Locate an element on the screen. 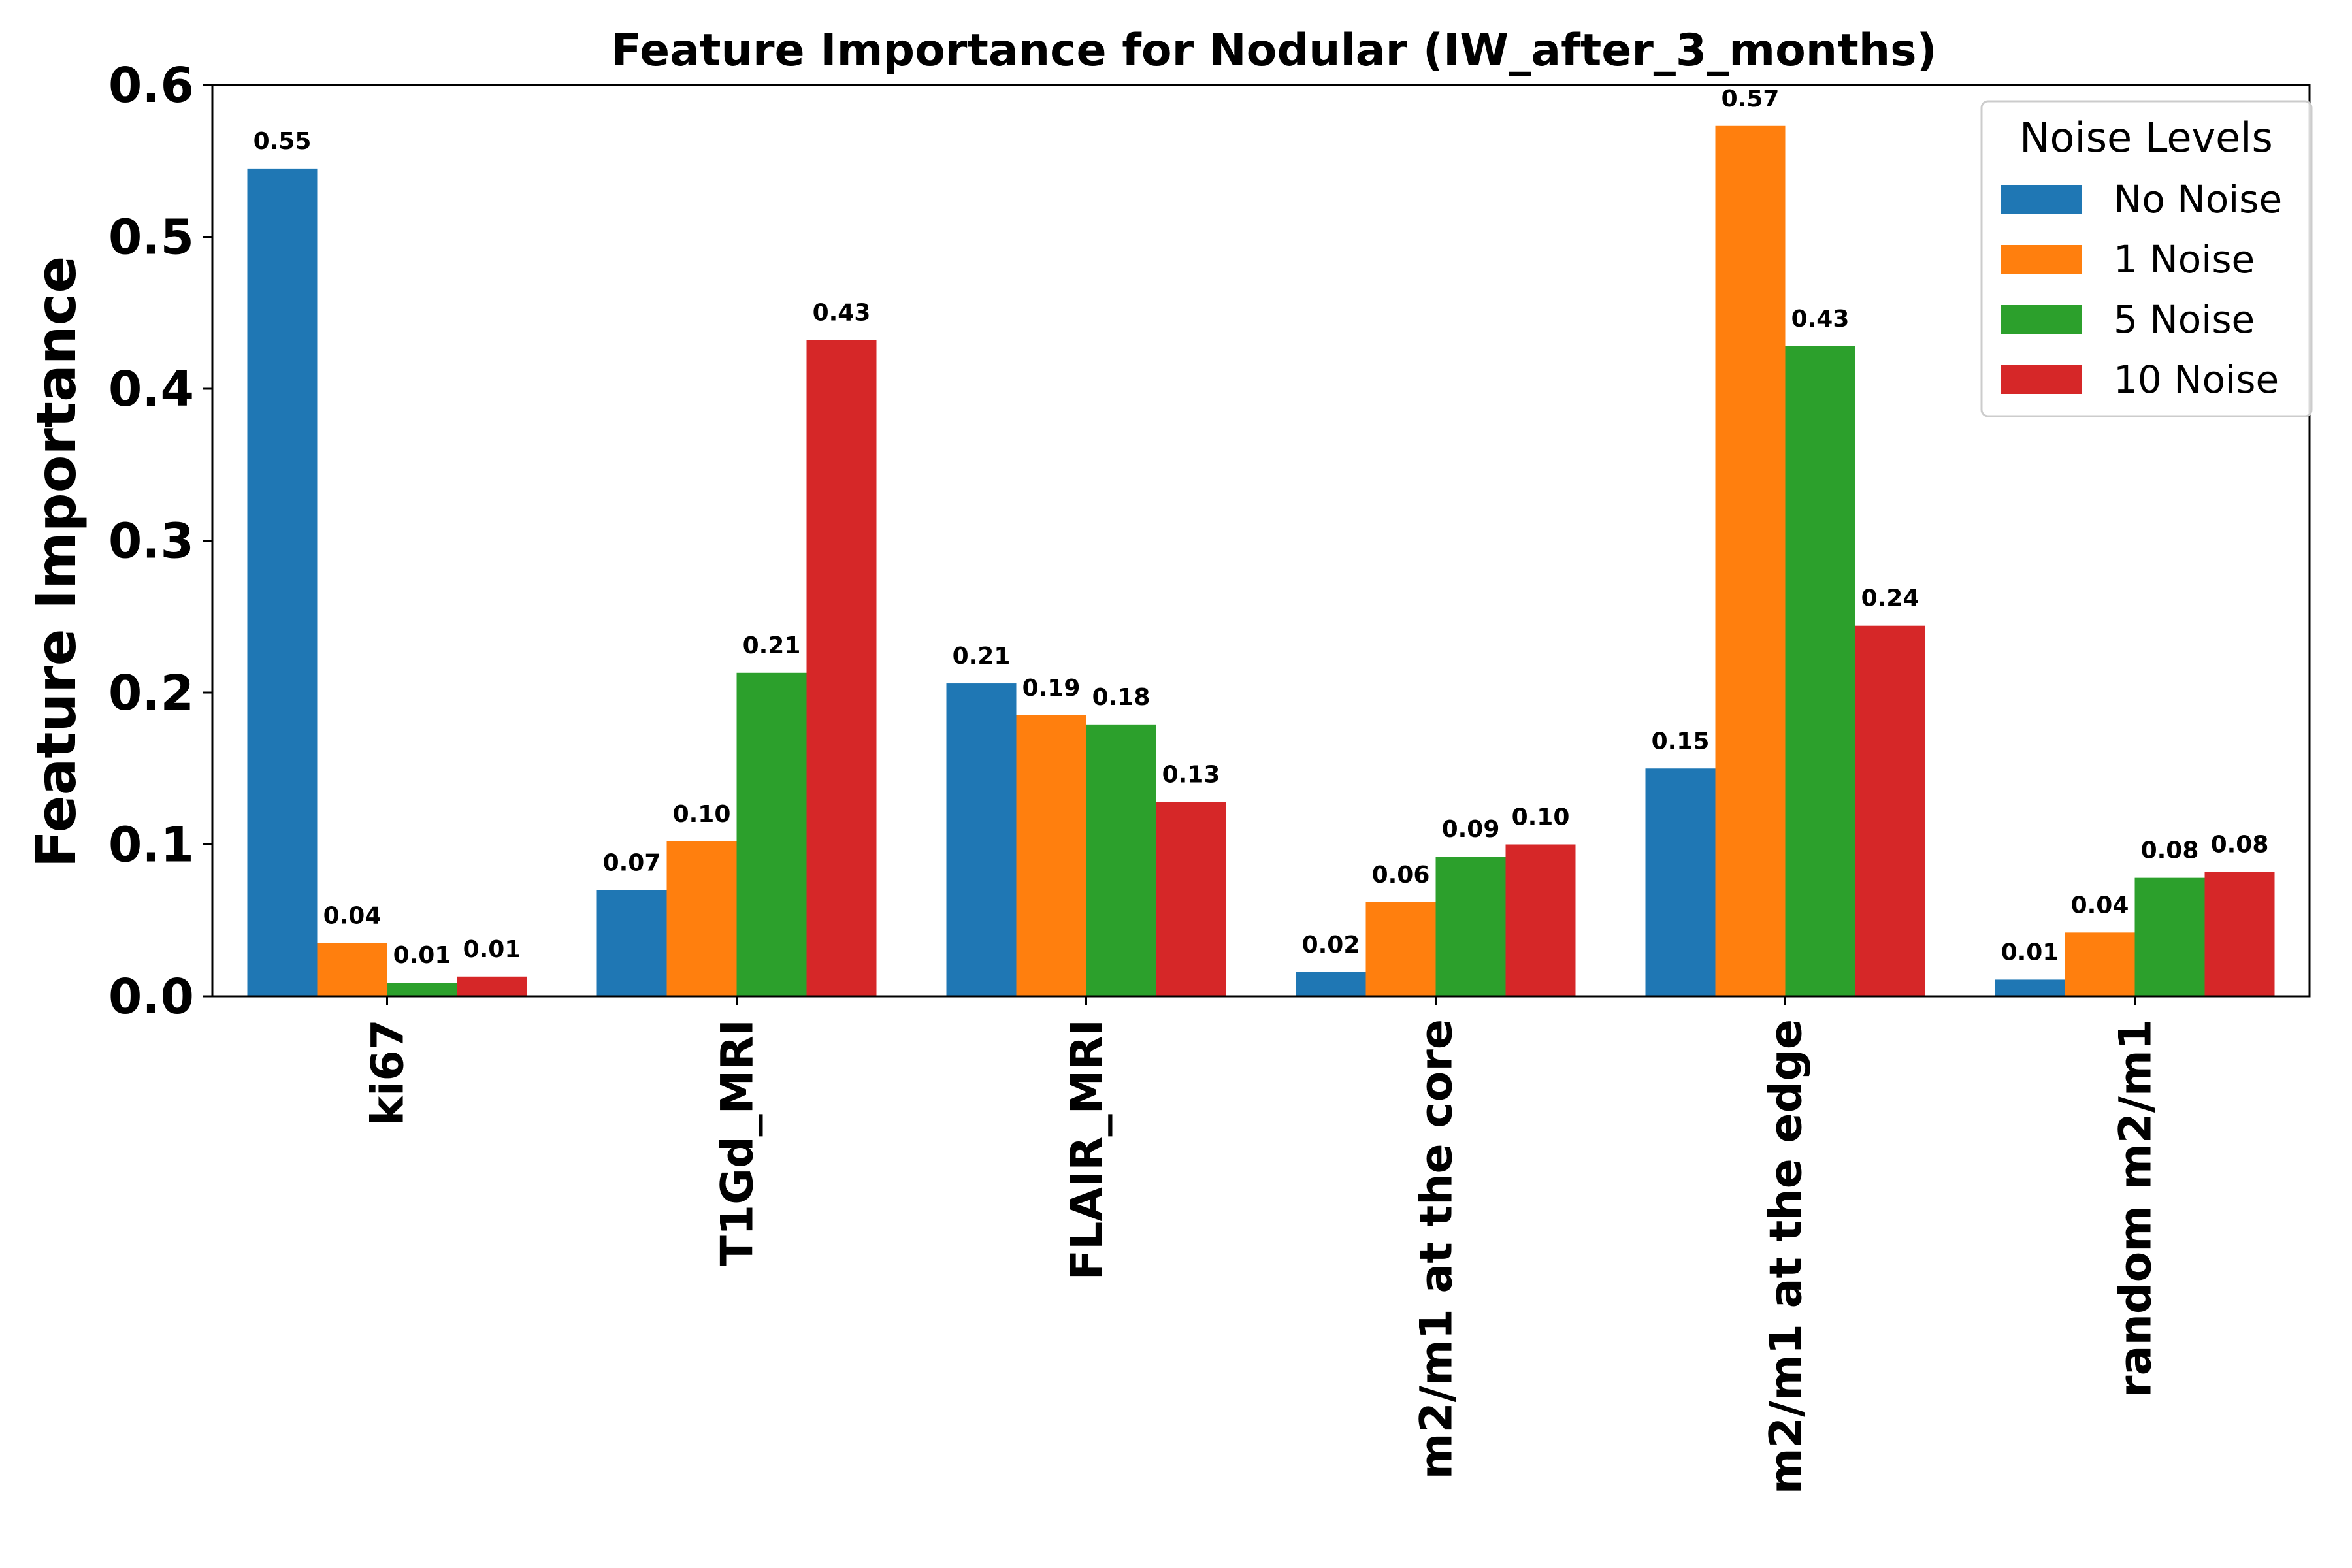 This screenshot has width=2352, height=1568. x-tick-label-3: FLAIR_MRI is located at coordinates (1087, 1149).